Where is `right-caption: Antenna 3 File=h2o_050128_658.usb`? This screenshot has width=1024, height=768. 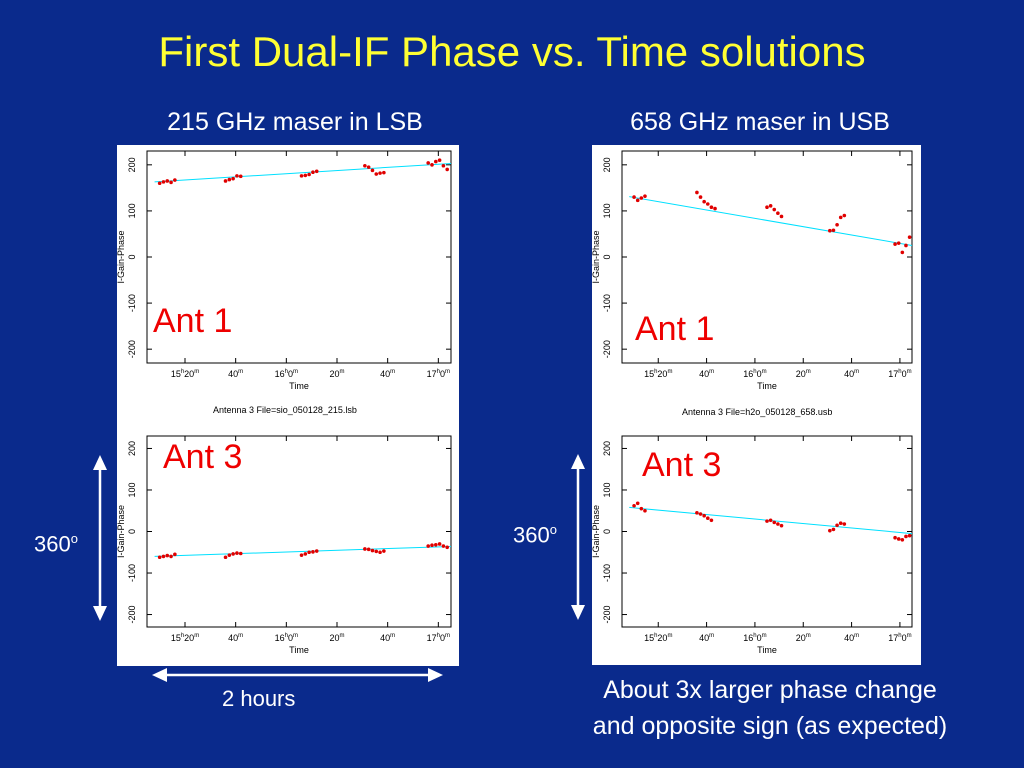
right-caption: Antenna 3 File=h2o_050128_658.usb is located at coordinates (757, 412).